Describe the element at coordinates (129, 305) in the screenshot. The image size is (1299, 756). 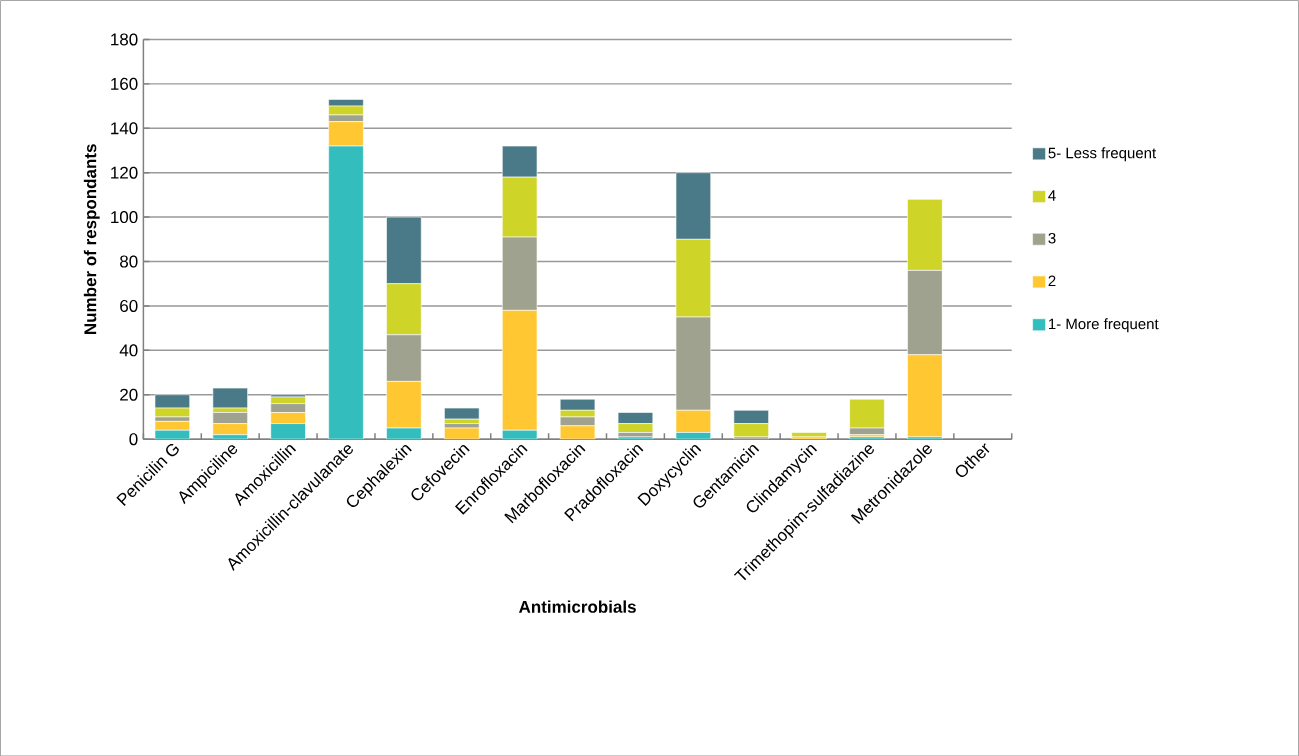
I see `y-tick-label: 60` at that location.